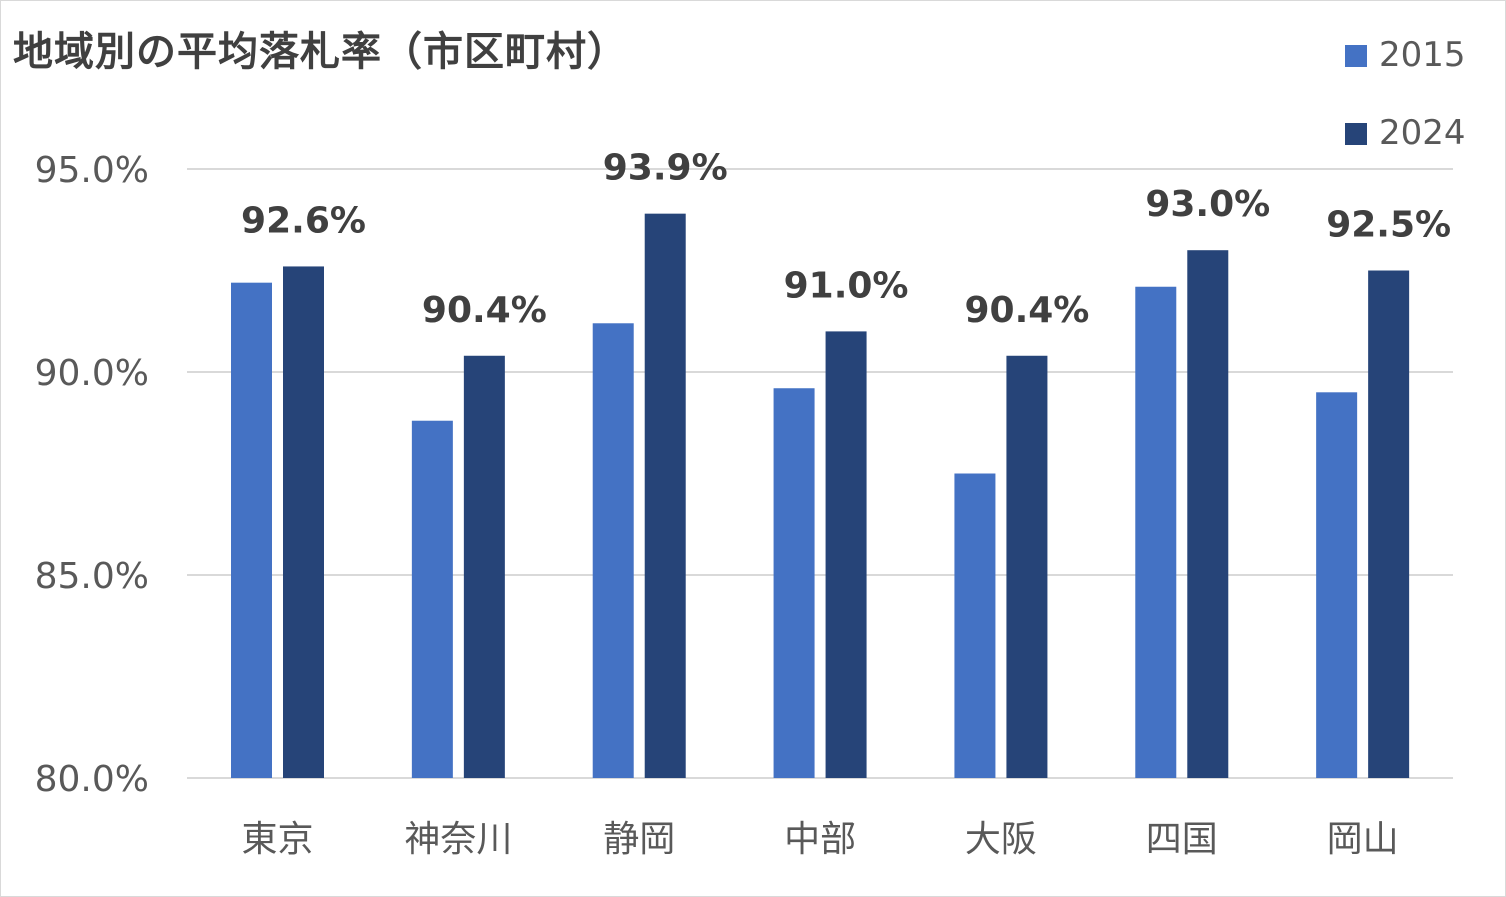 The height and width of the screenshot is (897, 1506). I want to click on category-label: 岡山, so click(1363, 839).